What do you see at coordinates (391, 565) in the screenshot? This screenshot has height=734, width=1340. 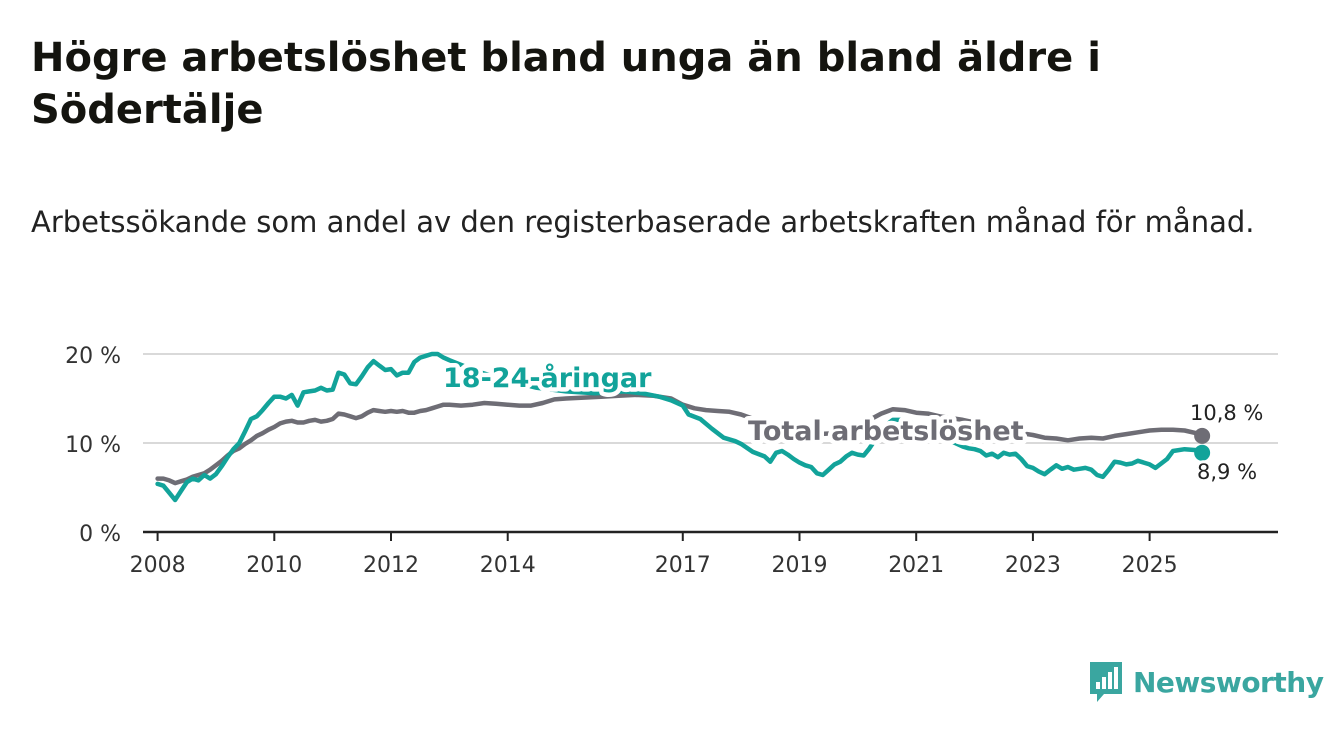 I see `x-tick-label: 2012` at bounding box center [391, 565].